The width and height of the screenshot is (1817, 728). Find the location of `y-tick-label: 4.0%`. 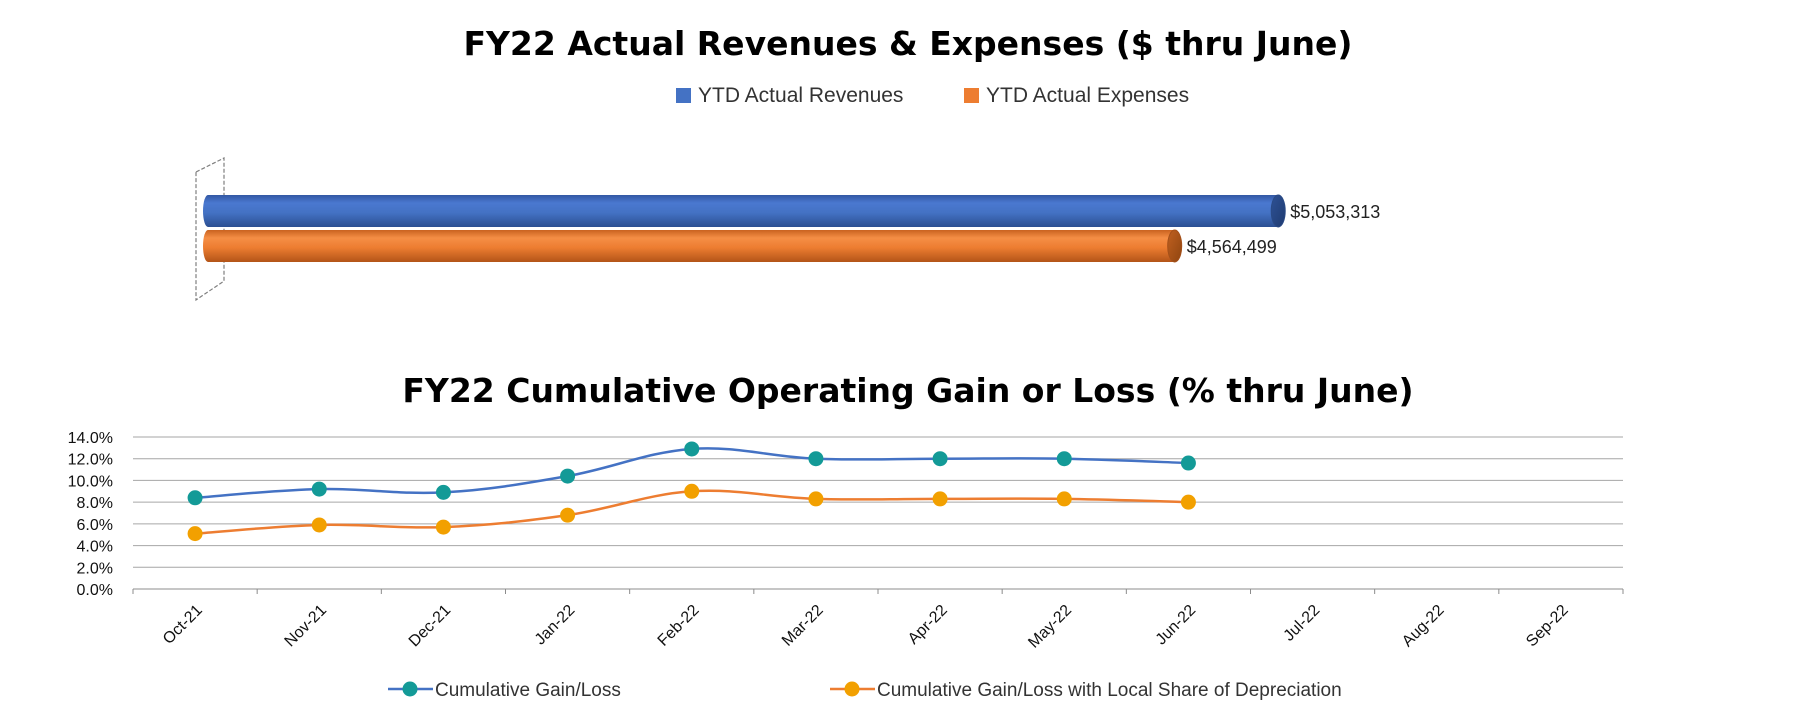

y-tick-label: 4.0% is located at coordinates (95, 547).